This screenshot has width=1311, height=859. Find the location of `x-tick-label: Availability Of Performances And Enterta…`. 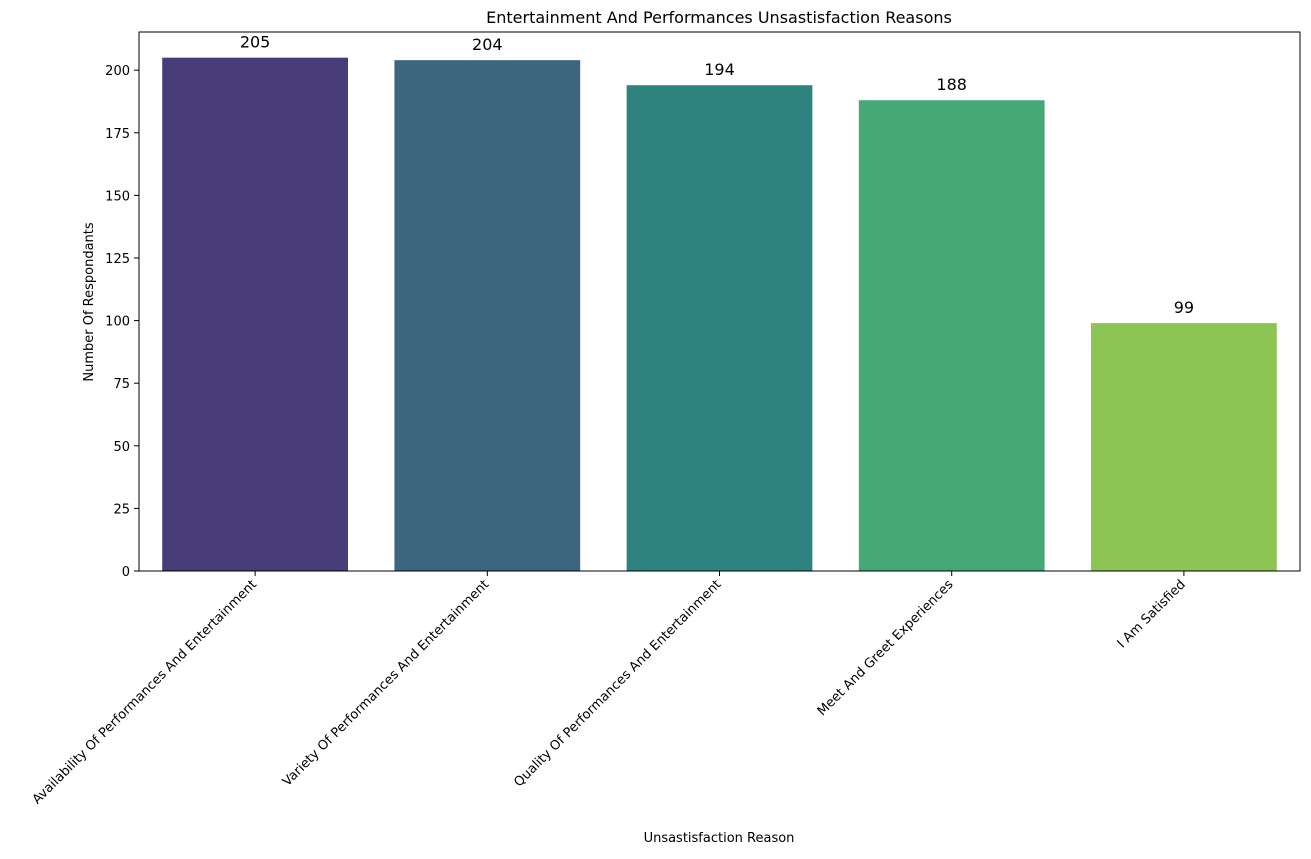

x-tick-label: Availability Of Performances And Enterta… is located at coordinates (145, 692).